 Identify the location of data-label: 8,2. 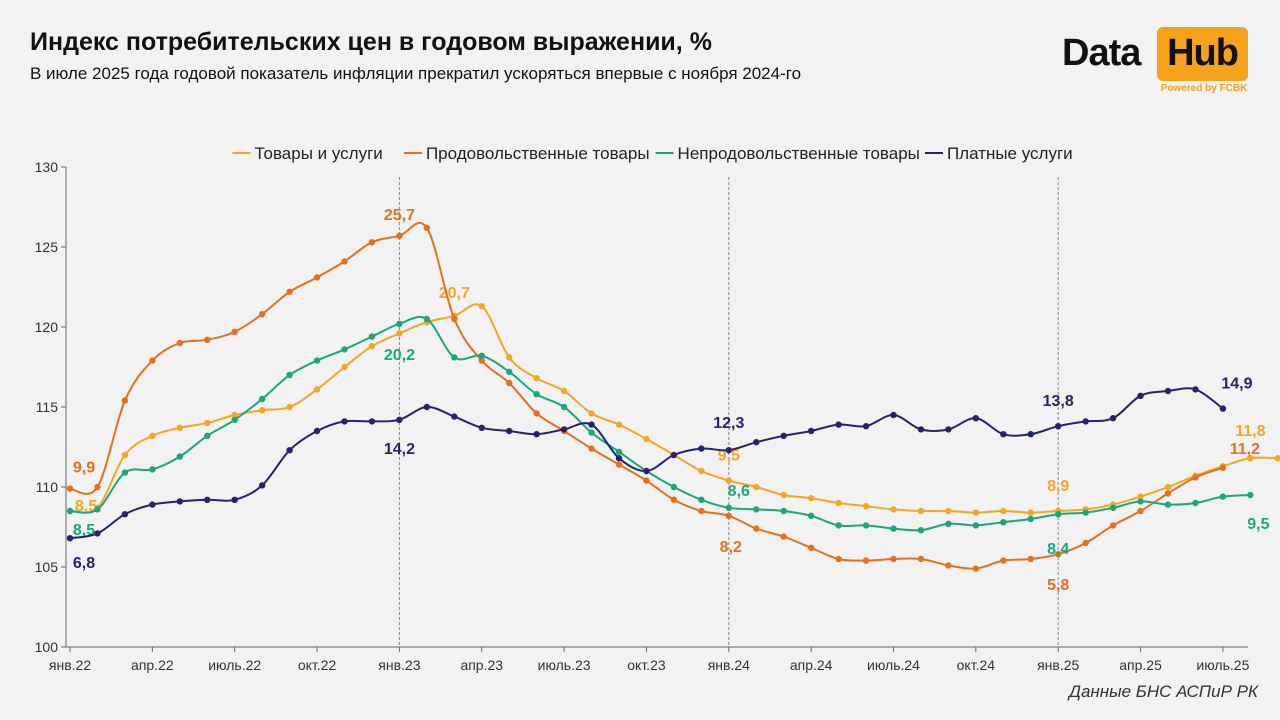
(731, 547).